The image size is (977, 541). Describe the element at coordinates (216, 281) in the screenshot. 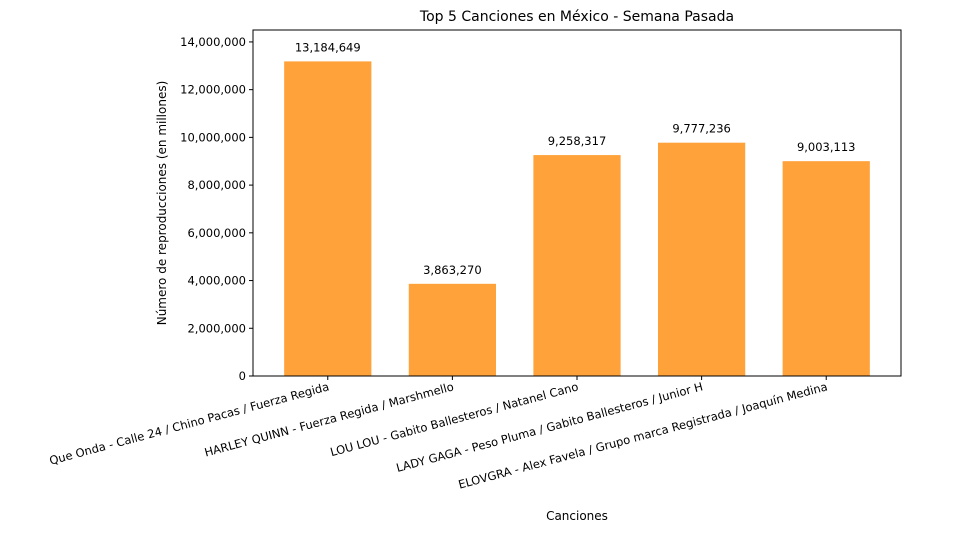

I see `y-tick-label: 4,000,000` at that location.